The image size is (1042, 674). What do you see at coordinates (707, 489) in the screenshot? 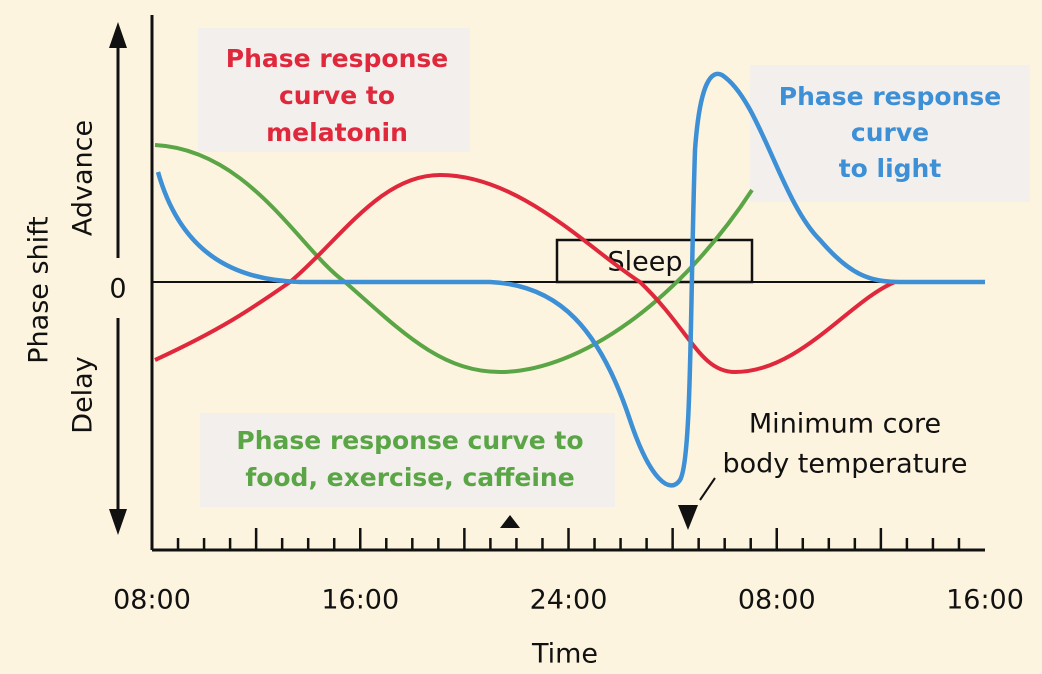
I see `temperature-pointer` at bounding box center [707, 489].